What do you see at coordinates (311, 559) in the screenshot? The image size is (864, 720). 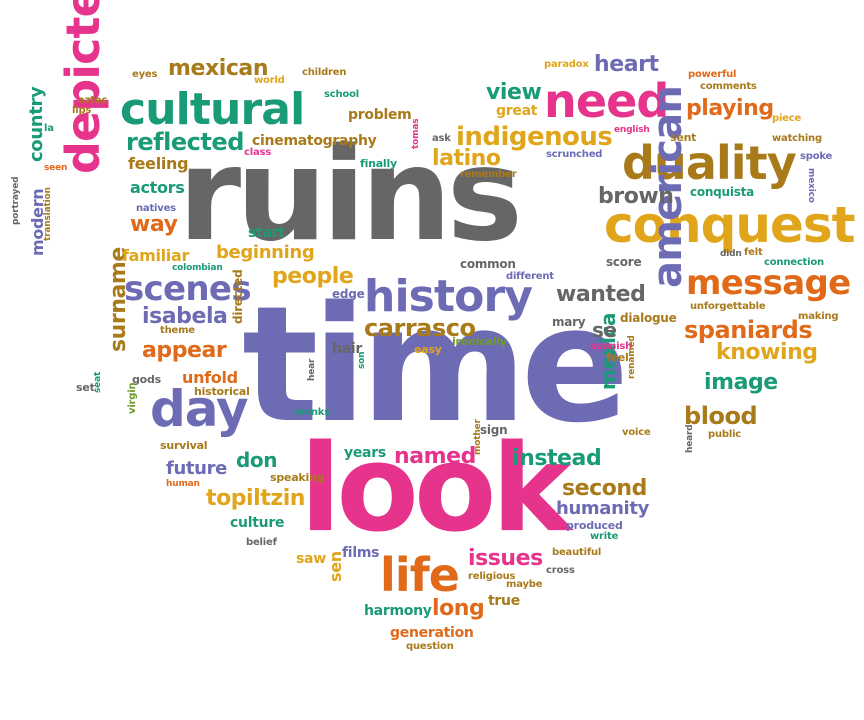 I see `word-saw: saw` at bounding box center [311, 559].